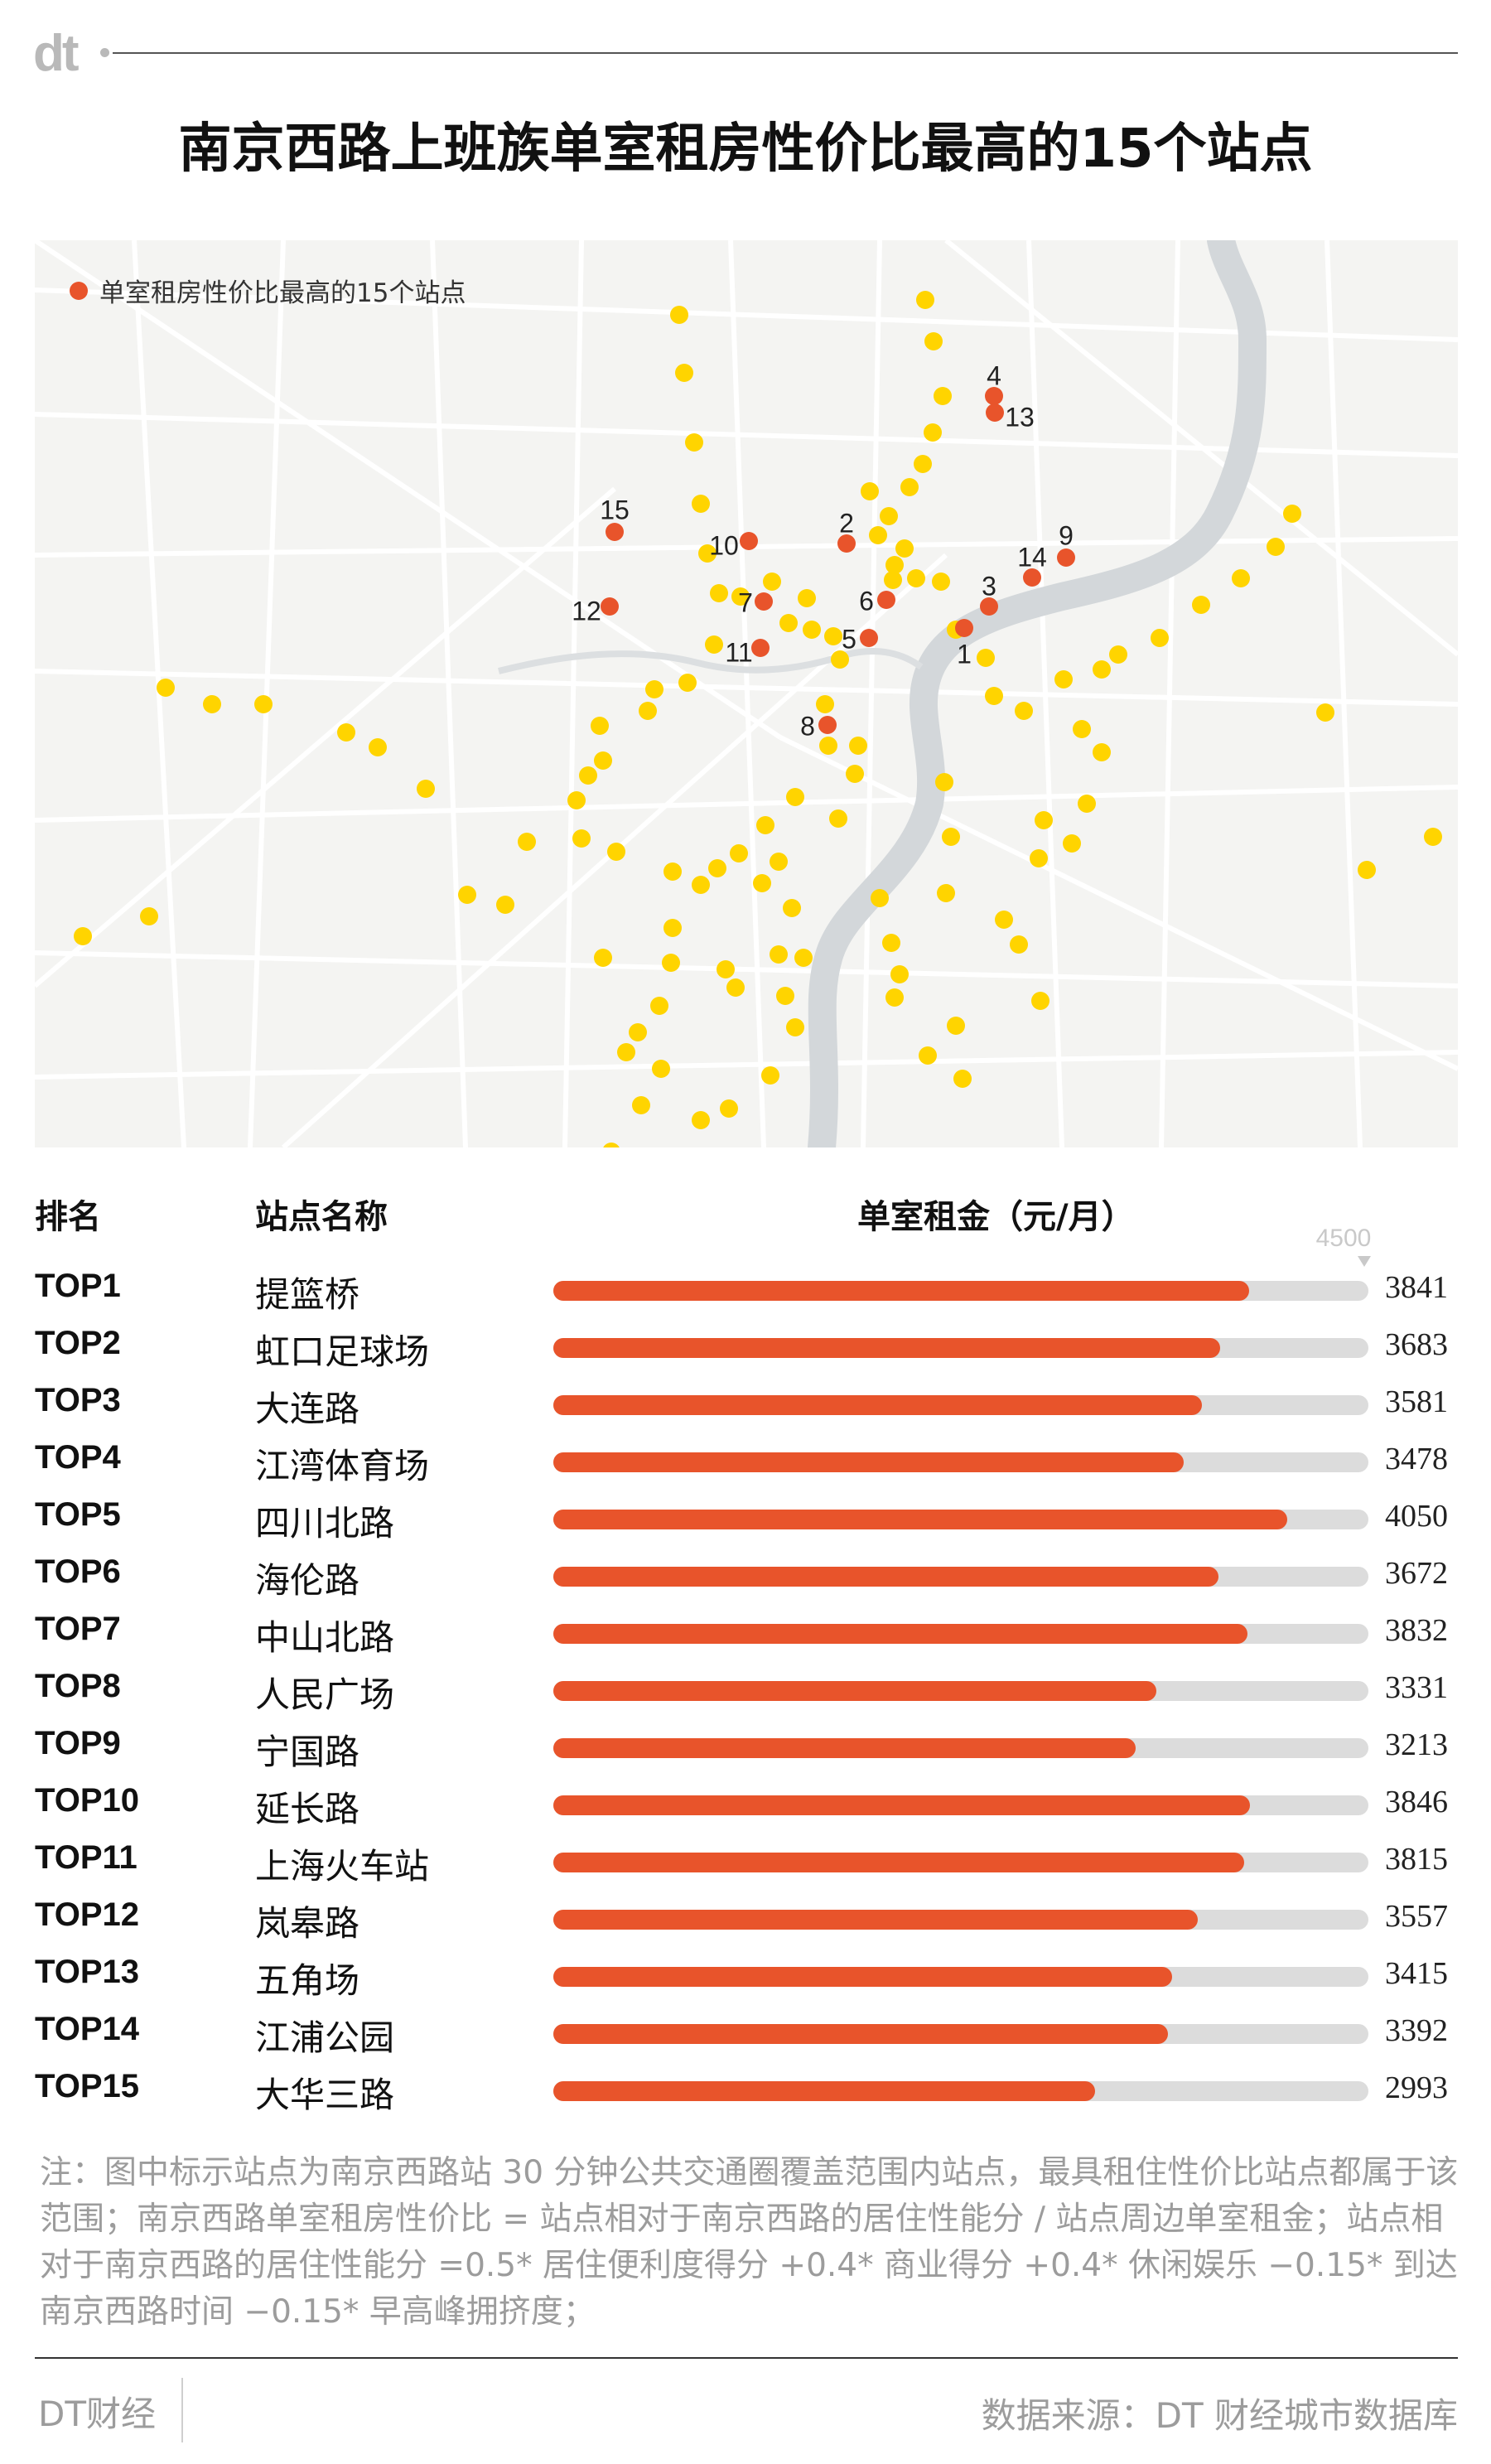 The height and width of the screenshot is (2464, 1491). Describe the element at coordinates (307, 1752) in the screenshot. I see `station-name: 宁国路` at that location.